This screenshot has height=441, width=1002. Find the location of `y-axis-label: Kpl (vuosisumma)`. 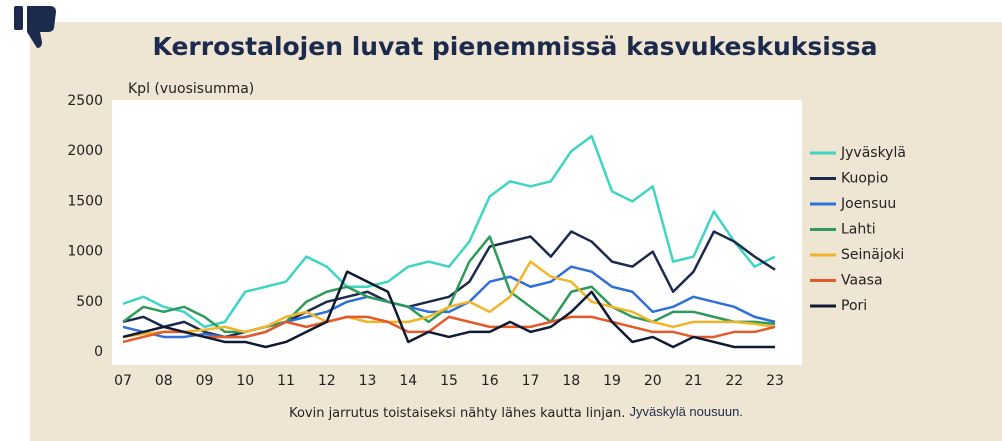

y-axis-label: Kpl (vuosisumma) is located at coordinates (191, 89).